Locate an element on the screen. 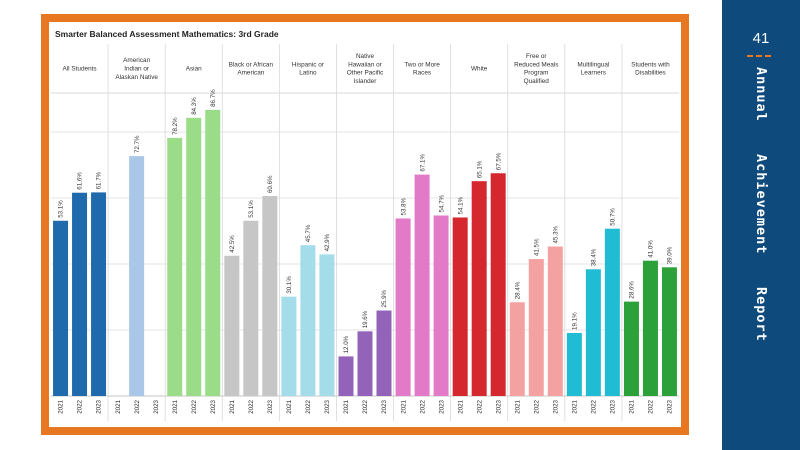 The height and width of the screenshot is (450, 800). bar-value-label: 12.0% is located at coordinates (346, 344).